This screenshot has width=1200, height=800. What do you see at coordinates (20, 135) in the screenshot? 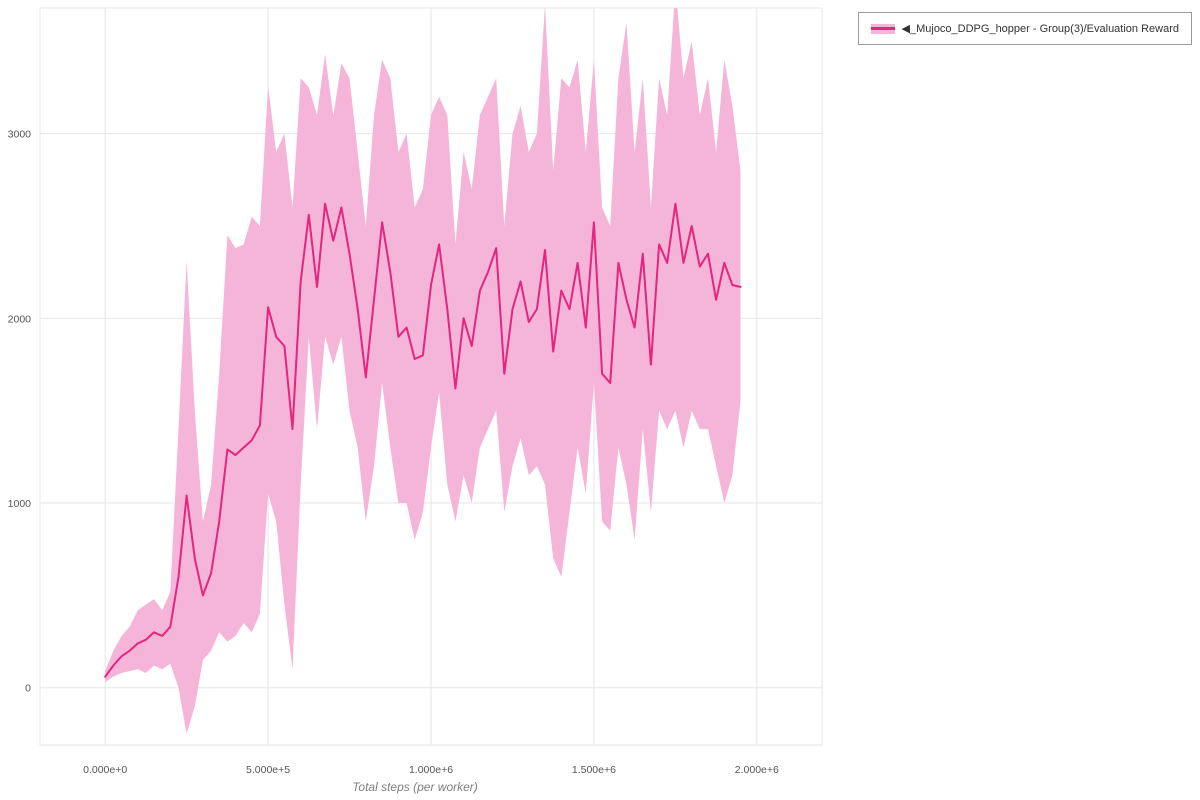
I see `y-tick-label: 3000` at bounding box center [20, 135].